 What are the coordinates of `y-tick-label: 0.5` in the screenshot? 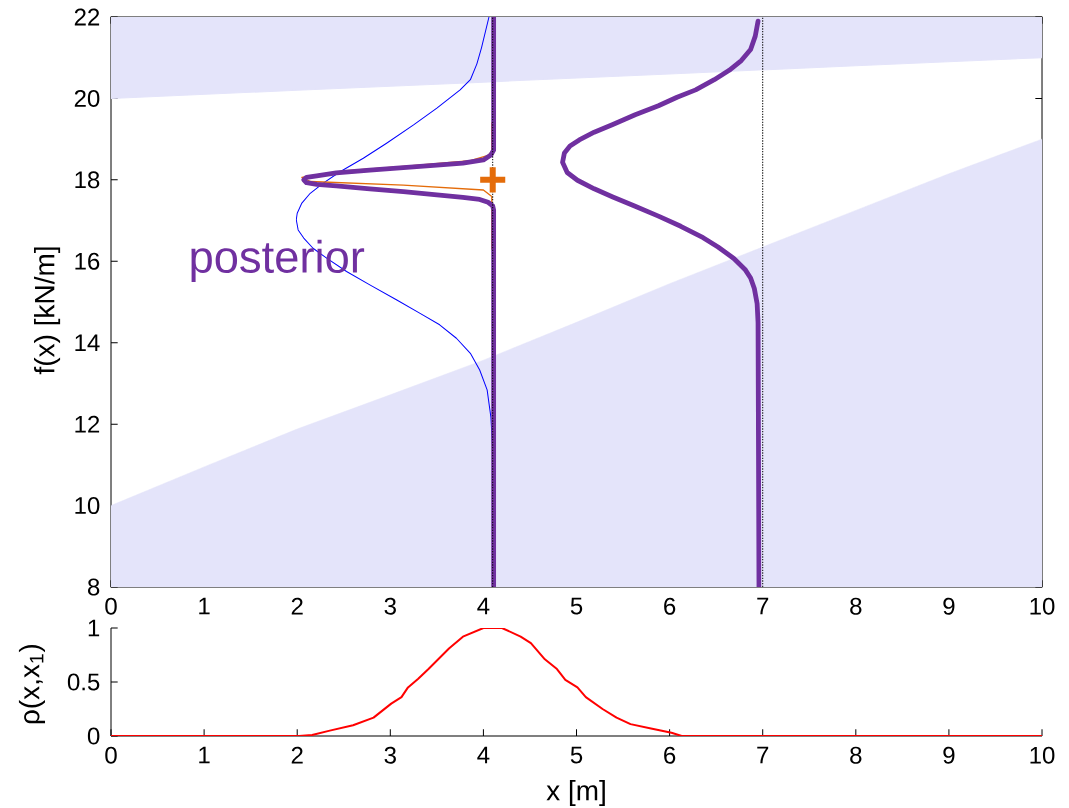 It's located at (83, 682).